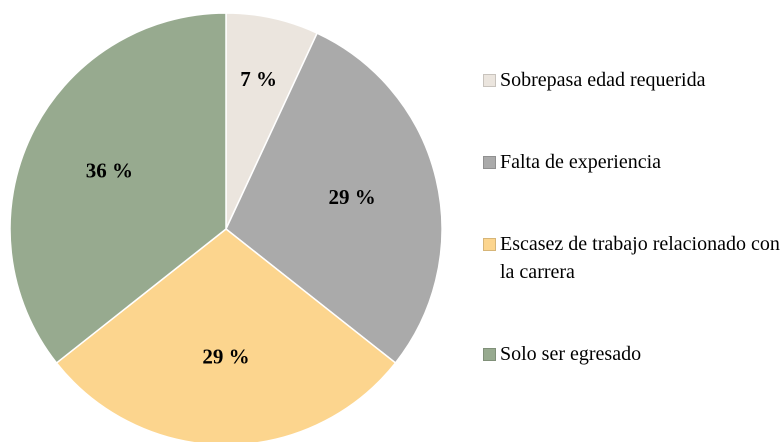 This screenshot has width=780, height=442. I want to click on legend-label: Sobrepasa edad requerida, so click(603, 80).